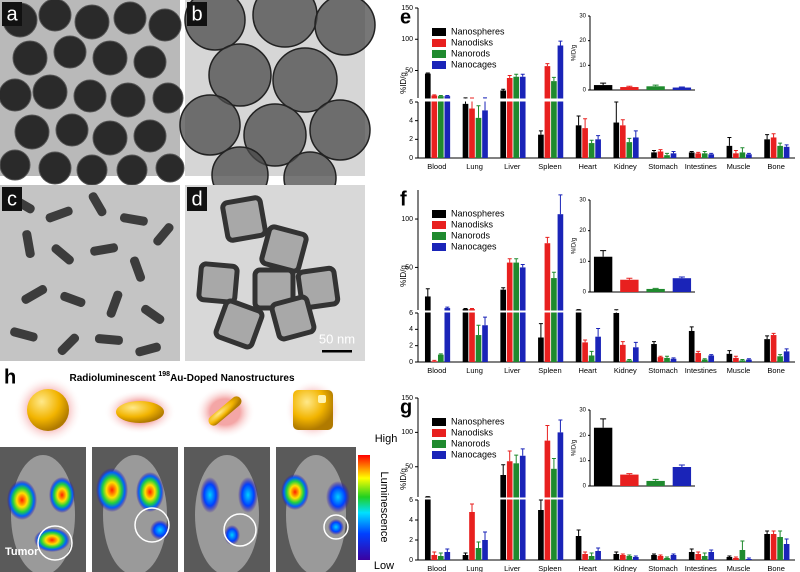 The height and width of the screenshot is (572, 800). I want to click on x-tick-label: Kidney, so click(625, 370).